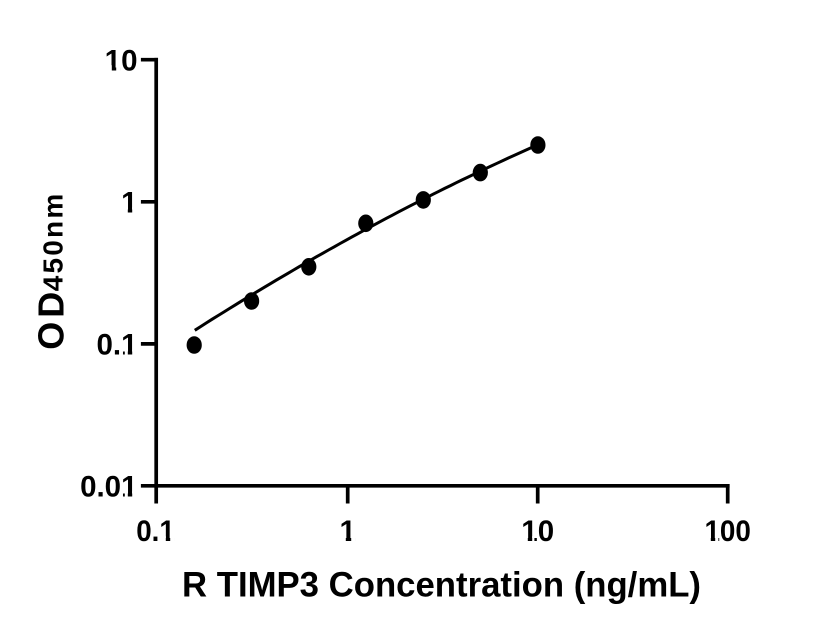 The height and width of the screenshot is (640, 816). Describe the element at coordinates (108, 487) in the screenshot. I see `svg-text: 0.01` at that location.